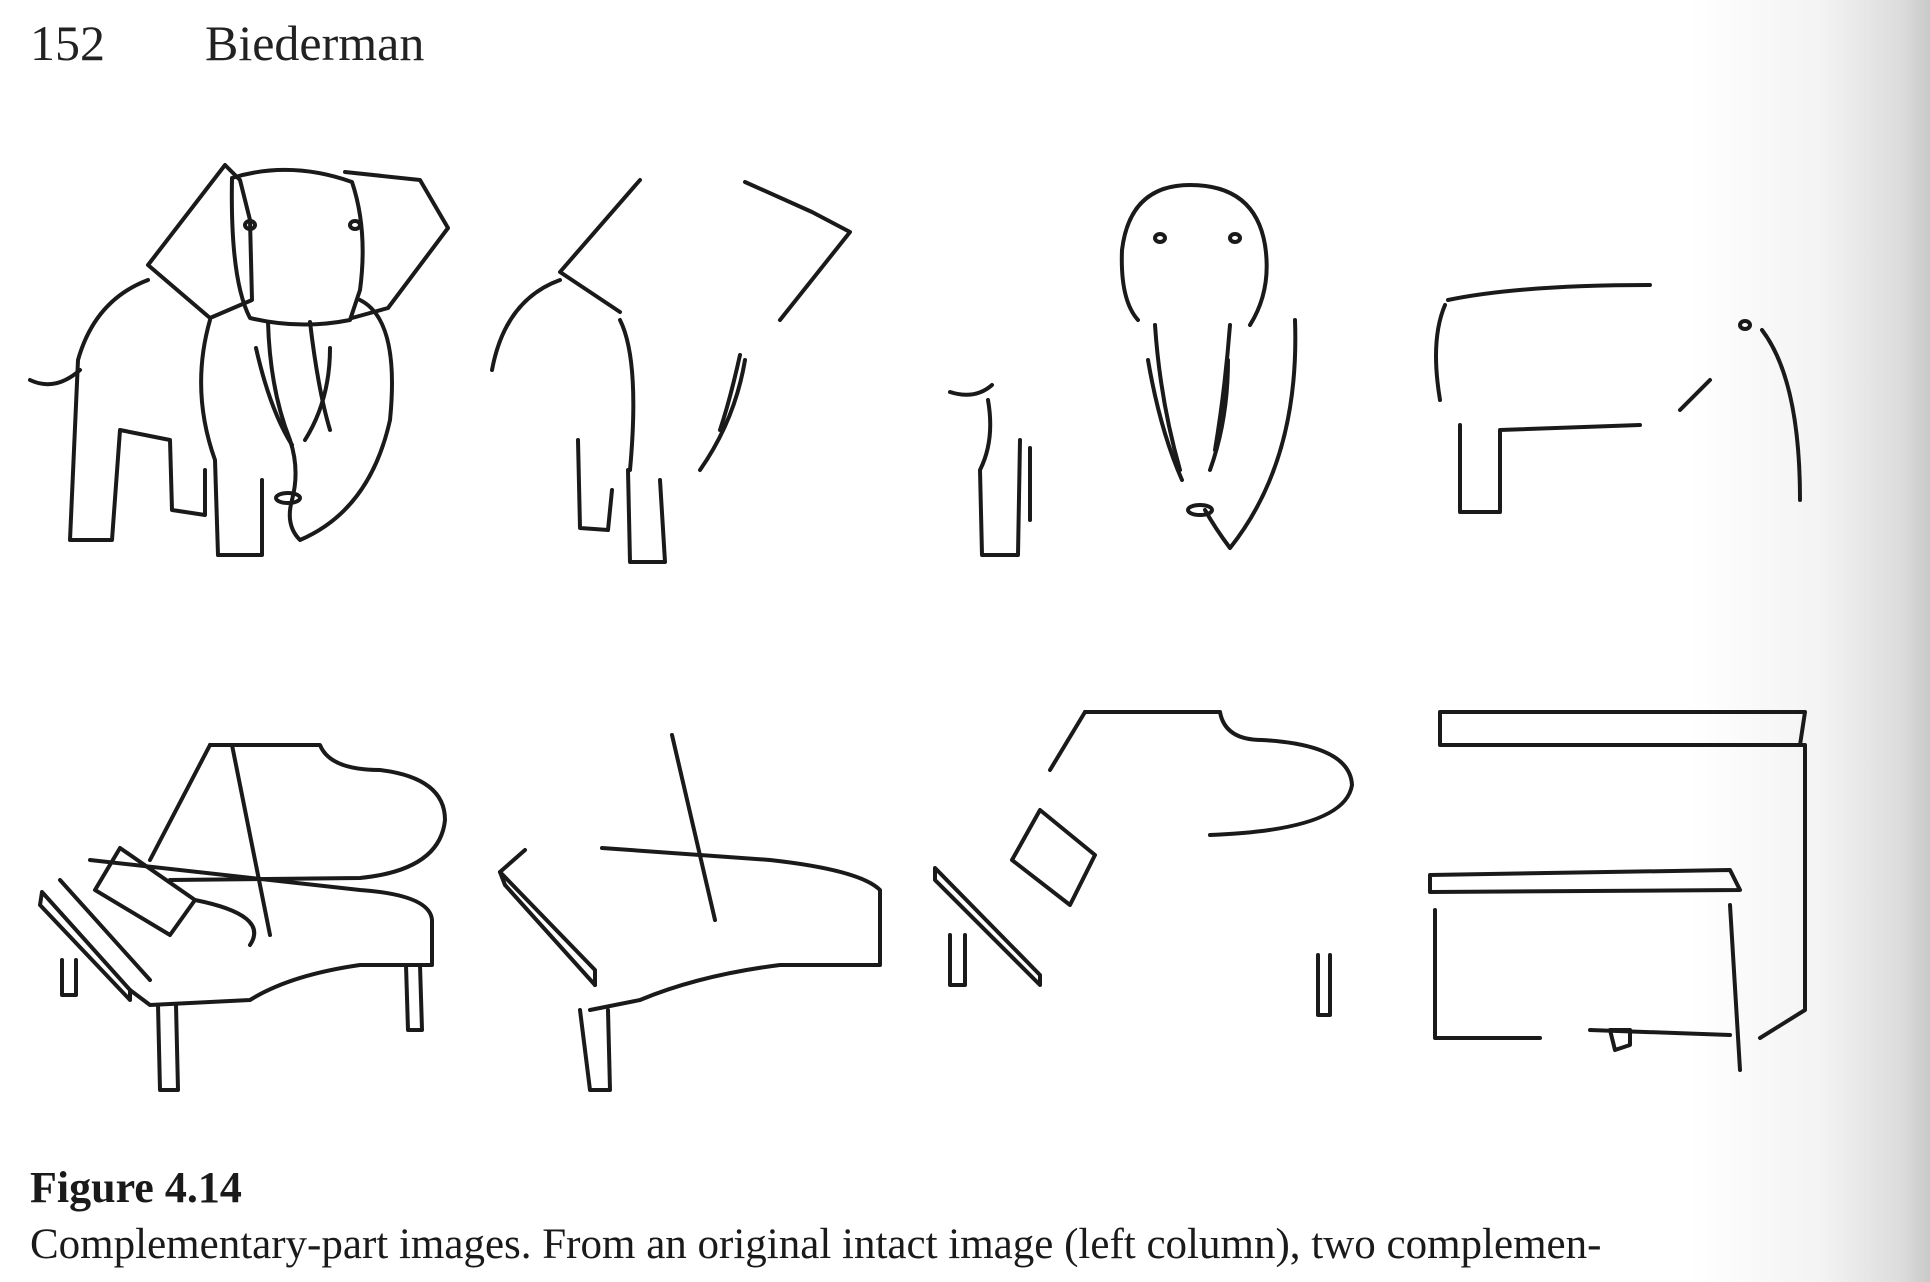 This screenshot has height=1282, width=1930. I want to click on piano-partial-drawing-b, so click(1143, 863).